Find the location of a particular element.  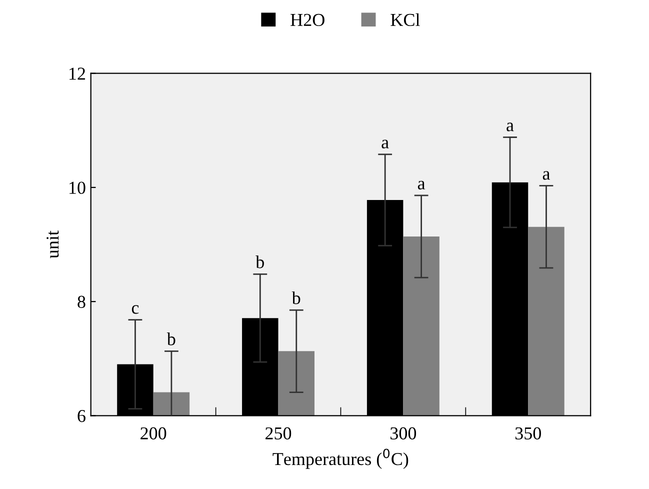

y-tick-label: 10 is located at coordinates (78, 188).